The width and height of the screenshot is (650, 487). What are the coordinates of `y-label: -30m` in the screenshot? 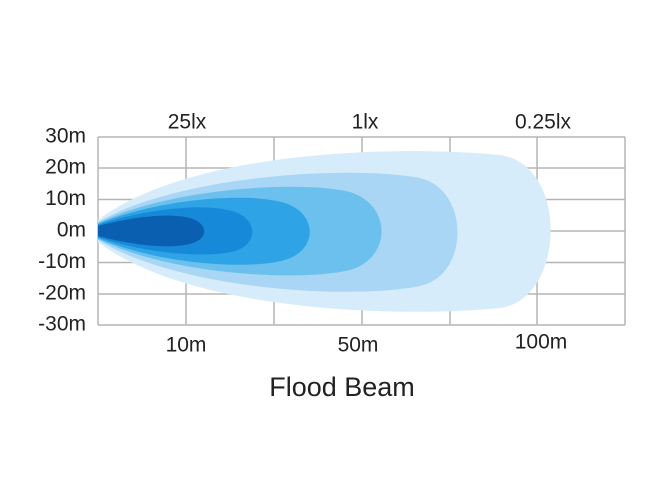 It's located at (62, 324).